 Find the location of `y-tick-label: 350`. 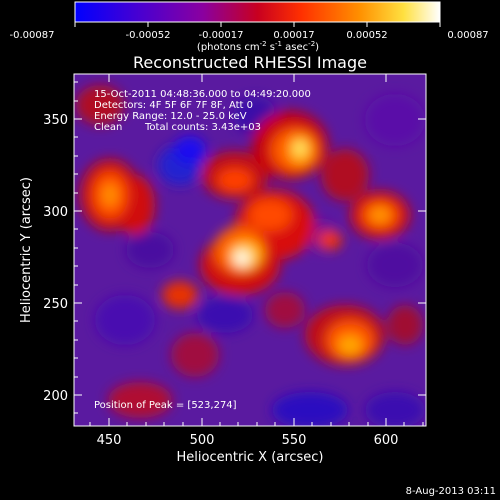

y-tick-label: 350 is located at coordinates (55, 120).